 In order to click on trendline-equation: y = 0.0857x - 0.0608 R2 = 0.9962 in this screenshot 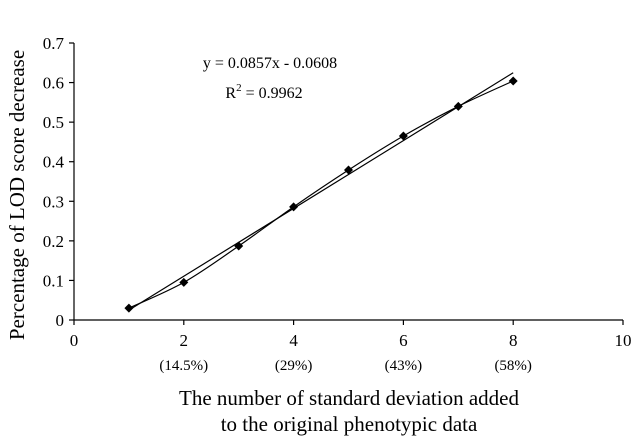, I will do `click(270, 78)`.